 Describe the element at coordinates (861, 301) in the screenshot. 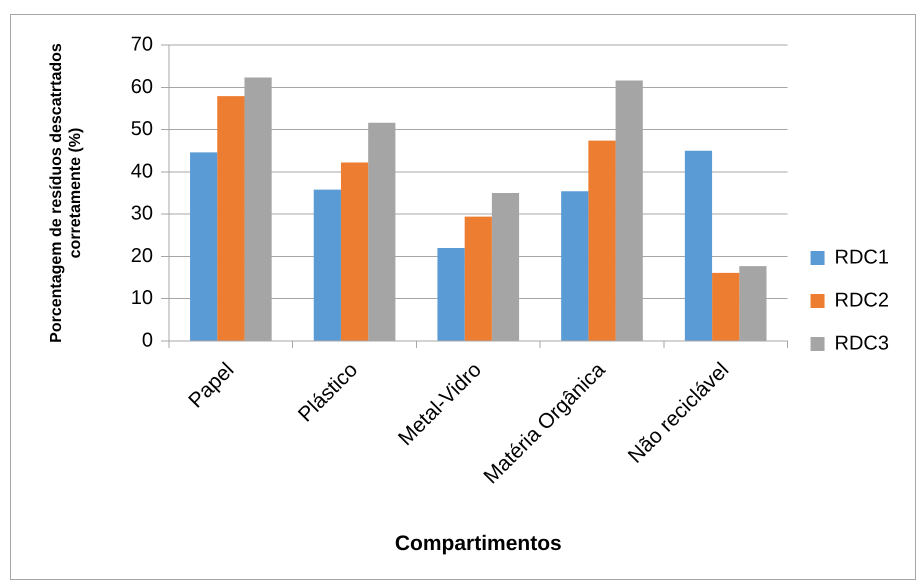

I see `legend-label: RDC2` at that location.